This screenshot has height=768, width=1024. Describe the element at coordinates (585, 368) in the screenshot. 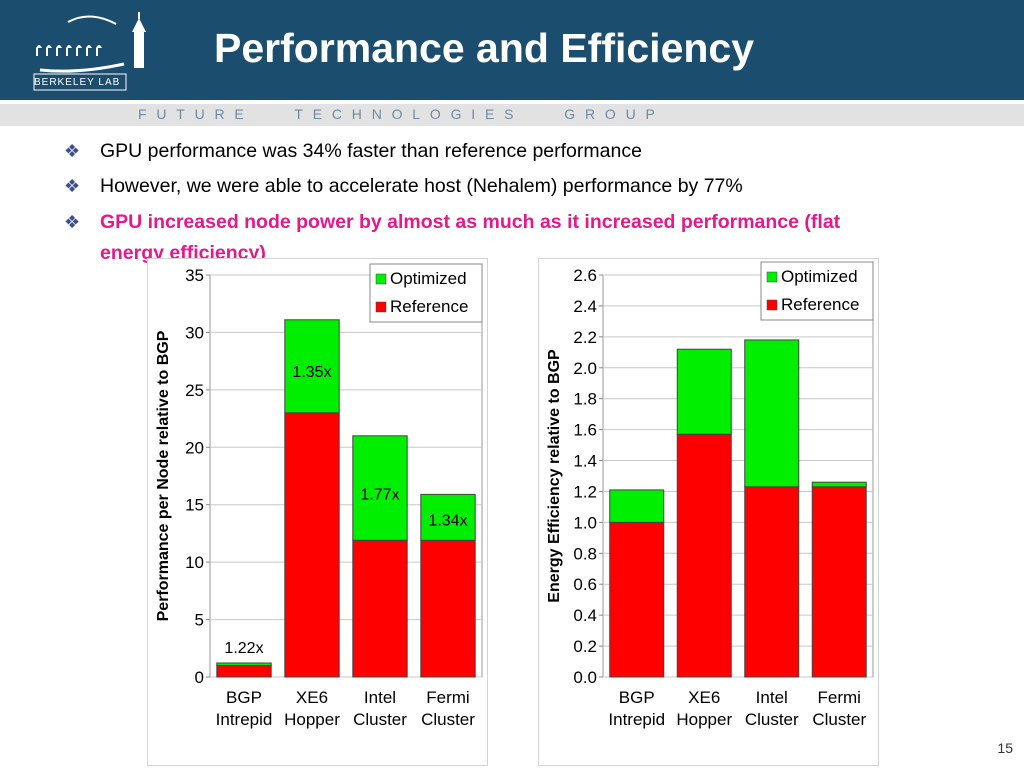

I see `y-tick-label: 2.0` at that location.